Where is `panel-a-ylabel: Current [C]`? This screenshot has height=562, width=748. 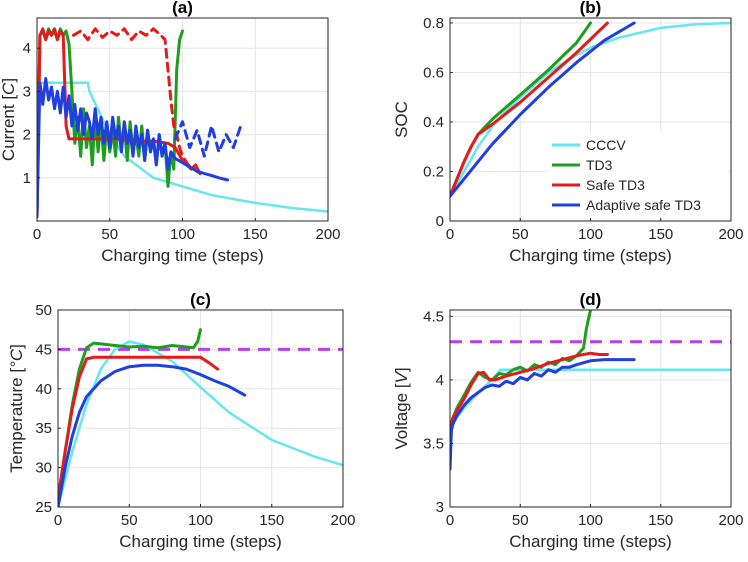 panel-a-ylabel: Current [C] is located at coordinates (9, 119).